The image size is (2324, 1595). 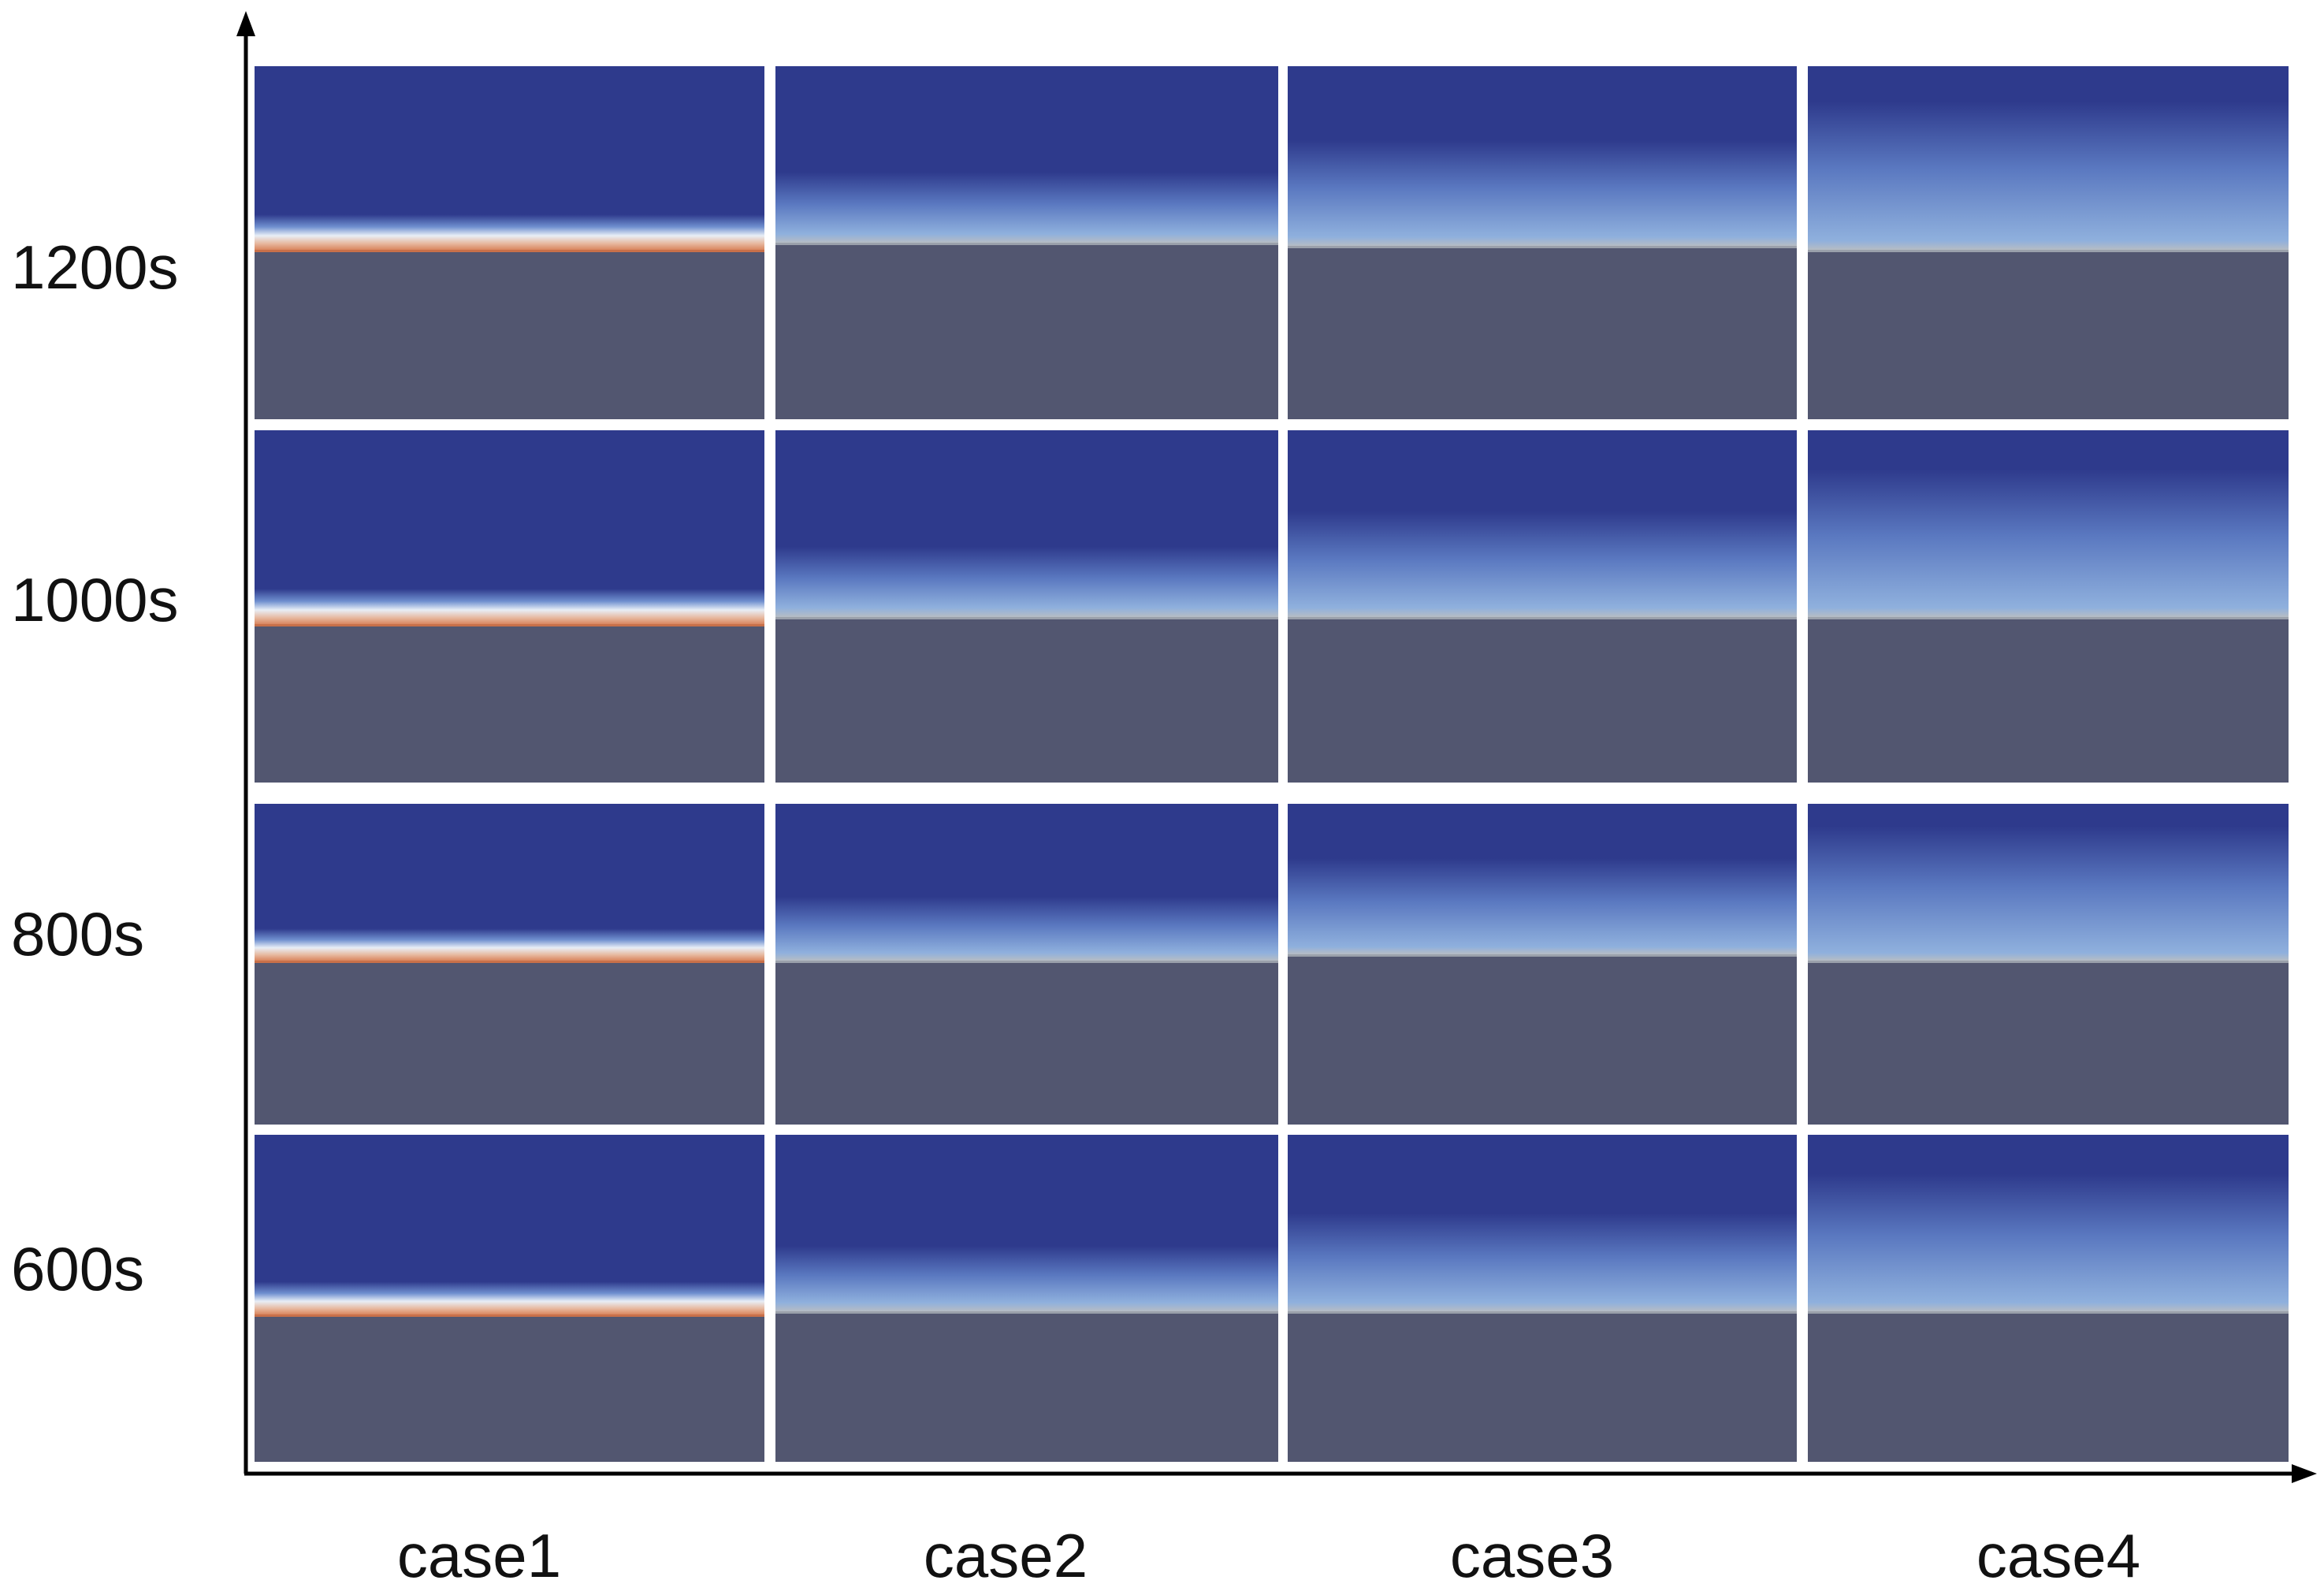 I want to click on x-axis-arrowhead, so click(x=2304, y=1473).